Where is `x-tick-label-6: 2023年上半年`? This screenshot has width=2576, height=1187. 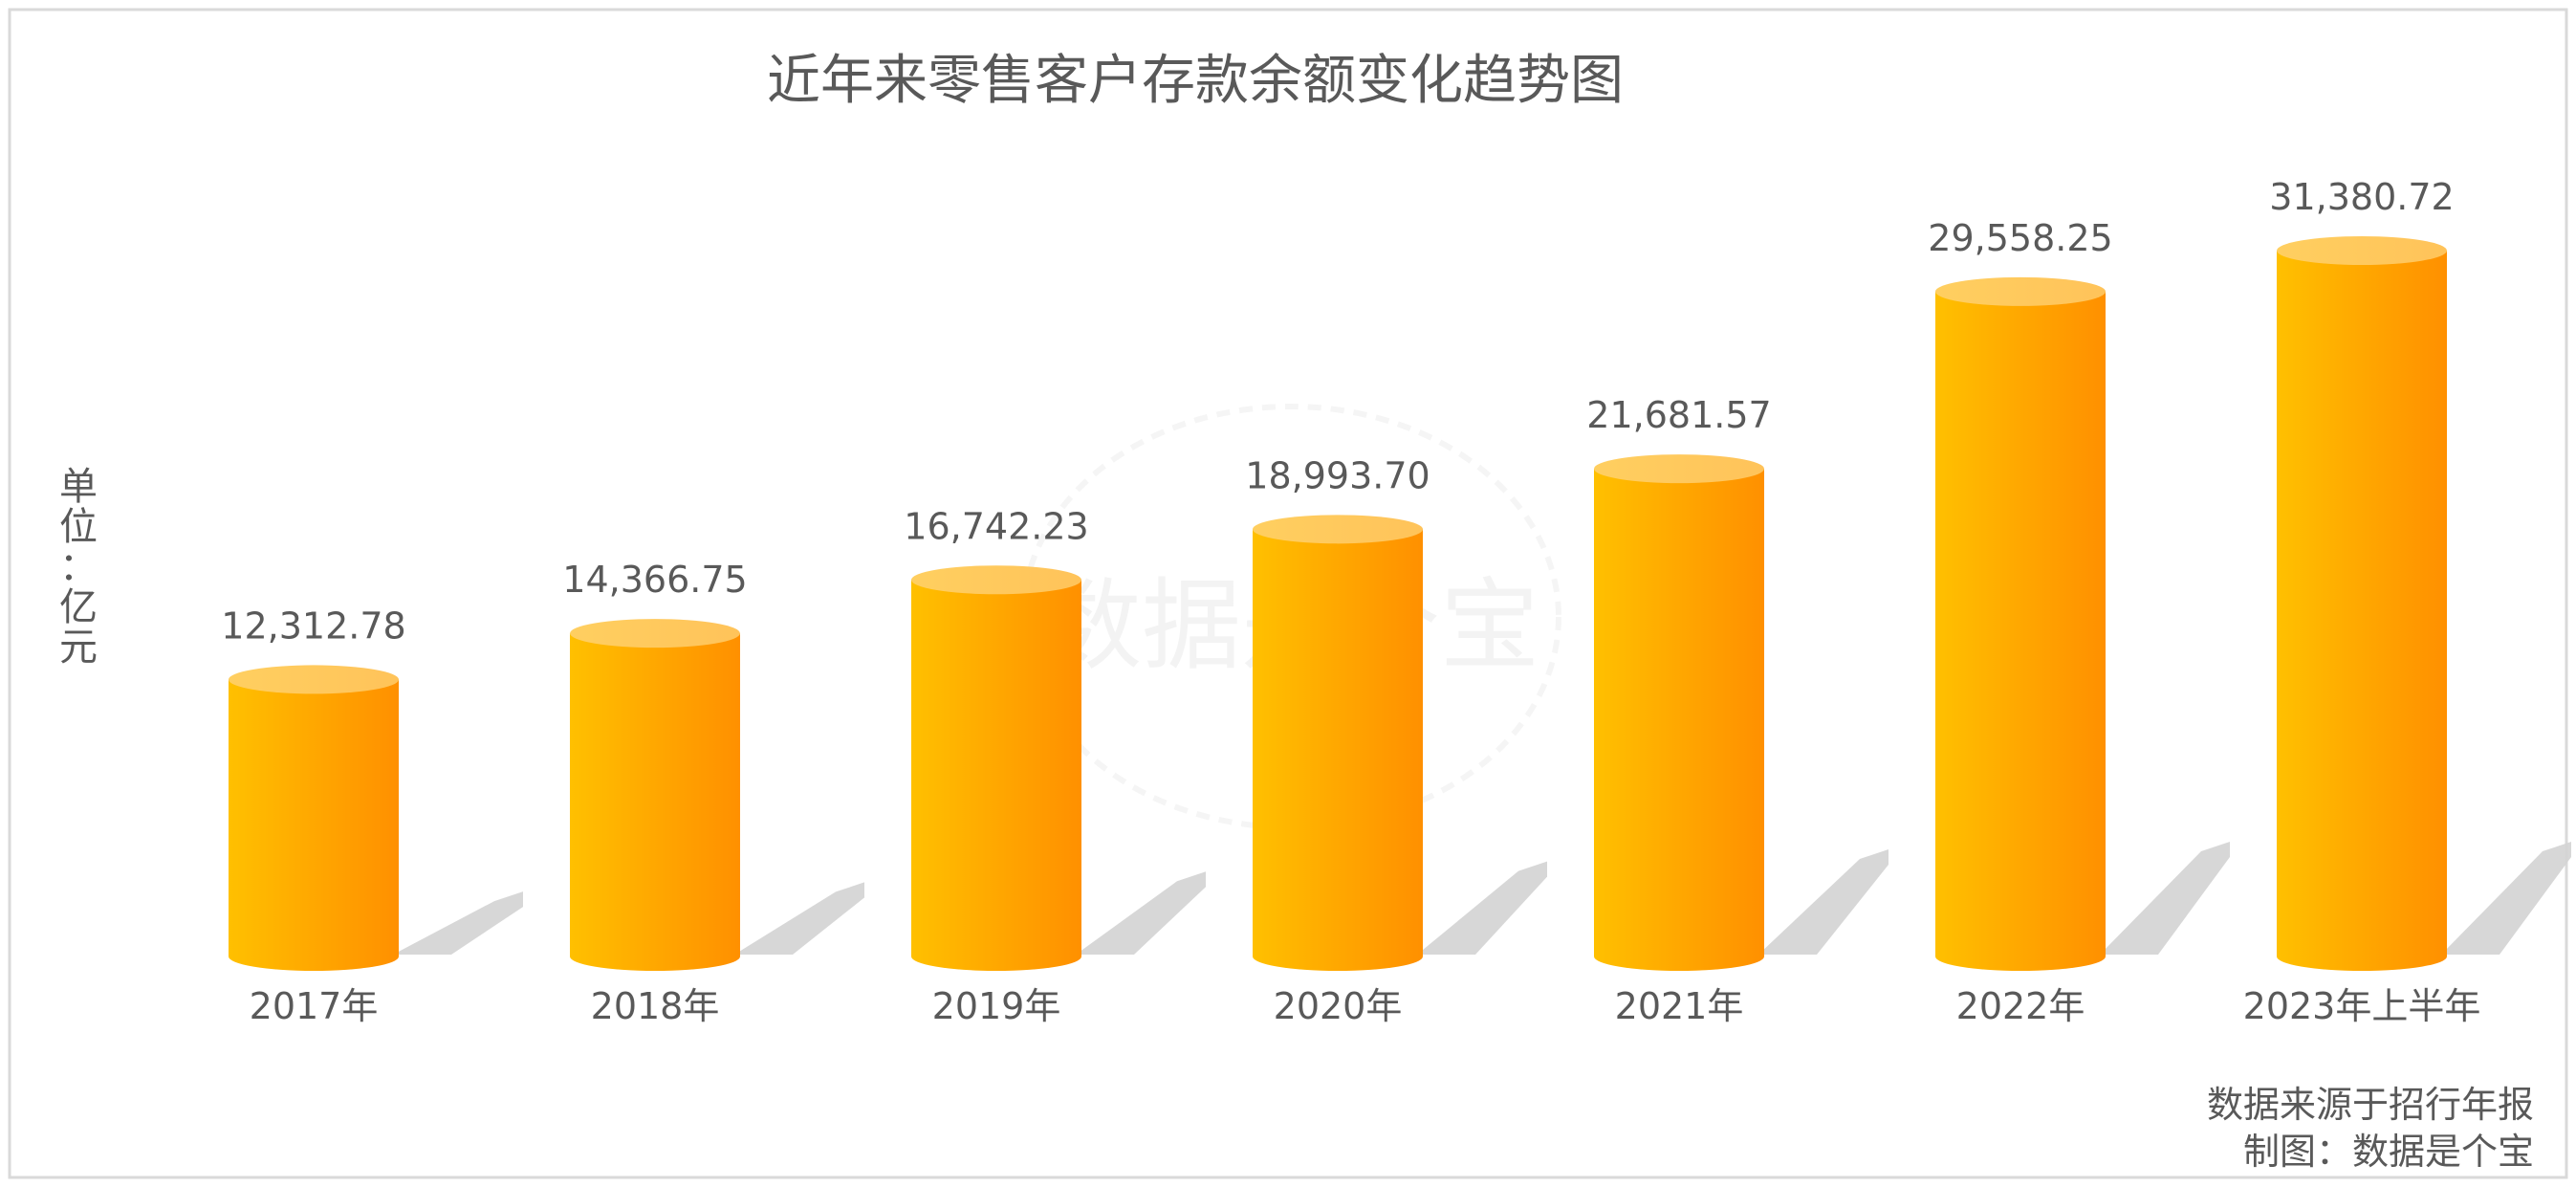
x-tick-label-6: 2023年上半年 is located at coordinates (2362, 1006).